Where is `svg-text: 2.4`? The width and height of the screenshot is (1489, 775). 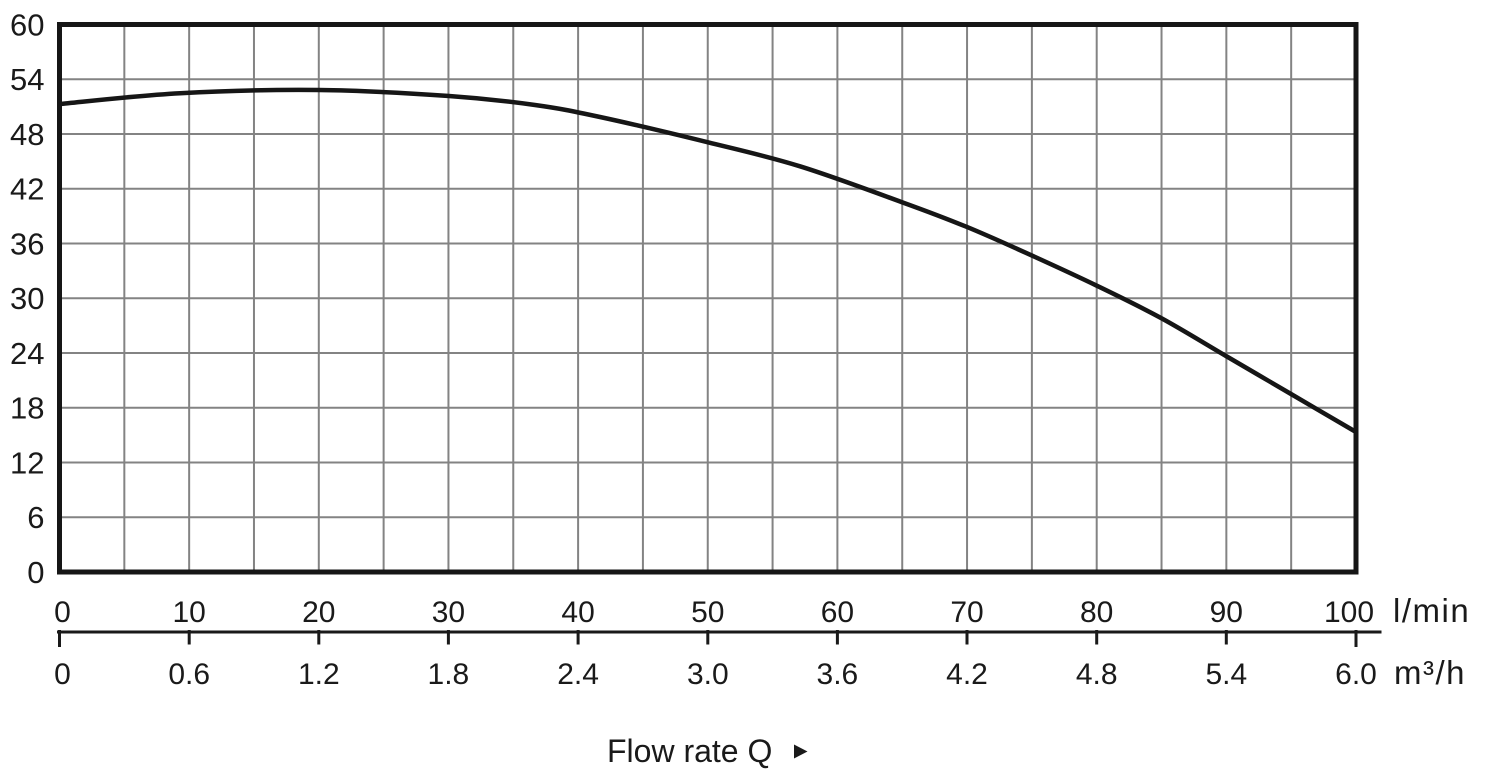 svg-text: 2.4 is located at coordinates (578, 674).